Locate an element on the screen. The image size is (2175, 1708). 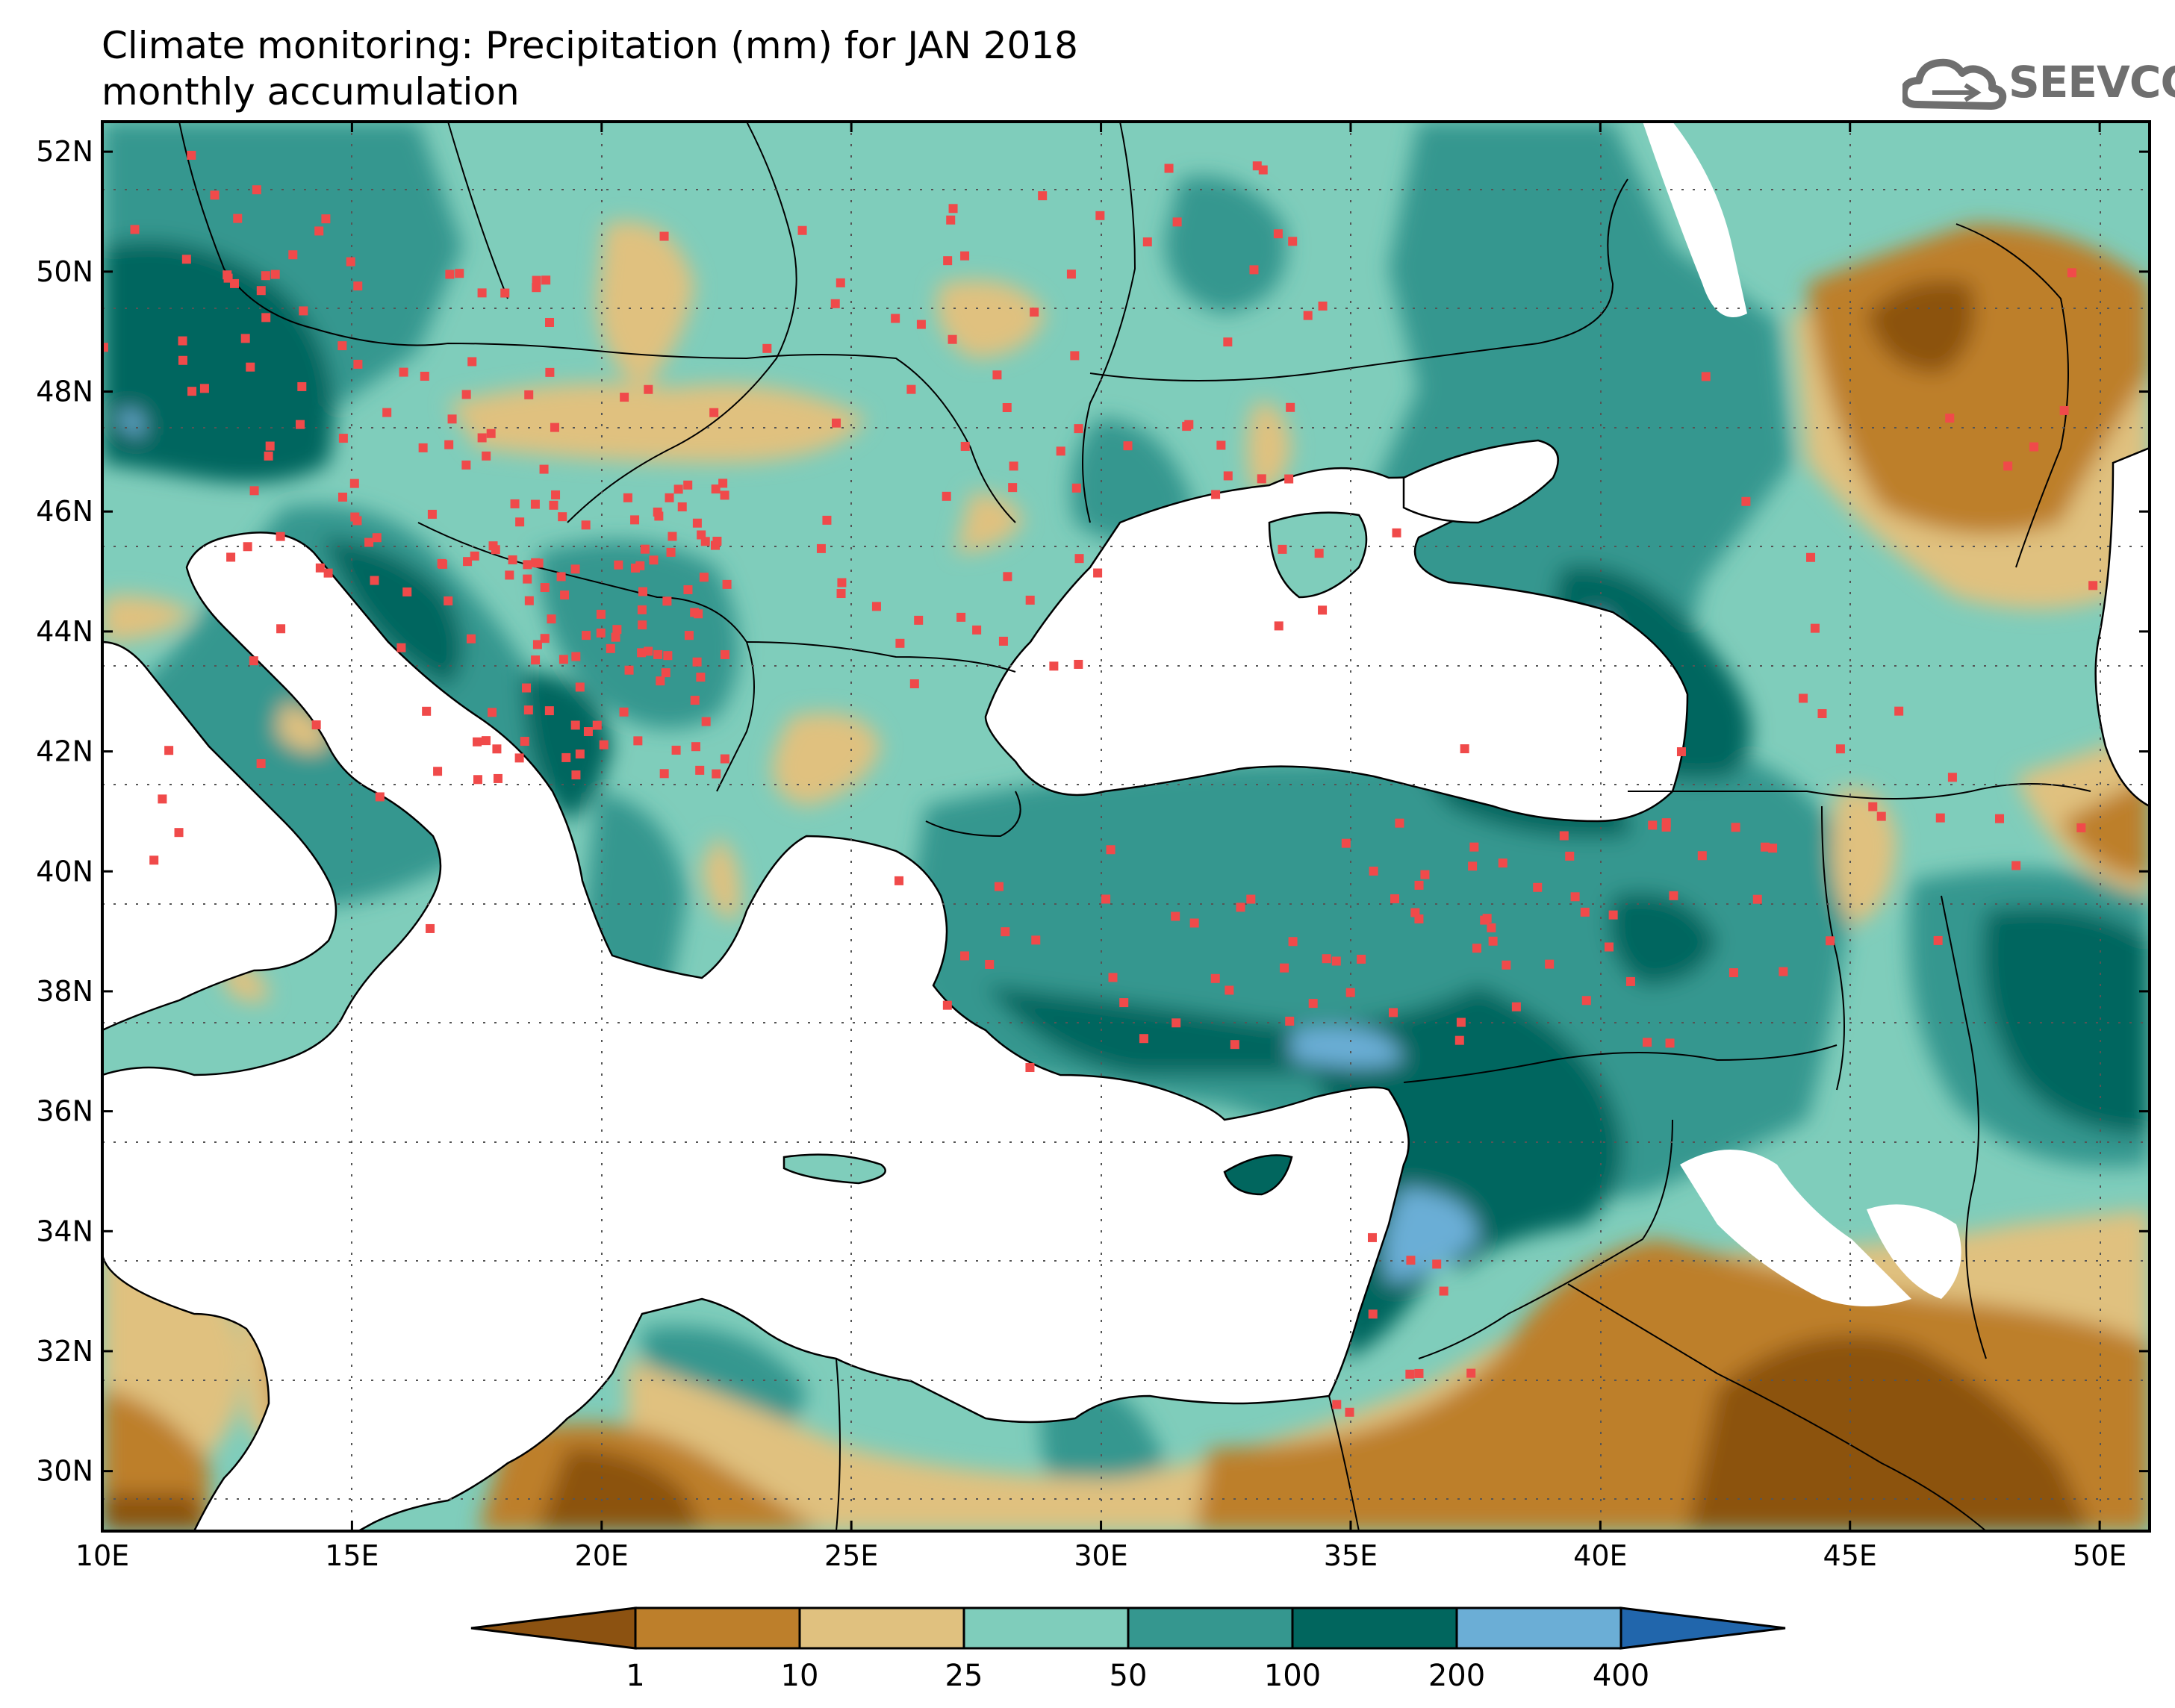
legend-label: 200 is located at coordinates (1456, 1676).